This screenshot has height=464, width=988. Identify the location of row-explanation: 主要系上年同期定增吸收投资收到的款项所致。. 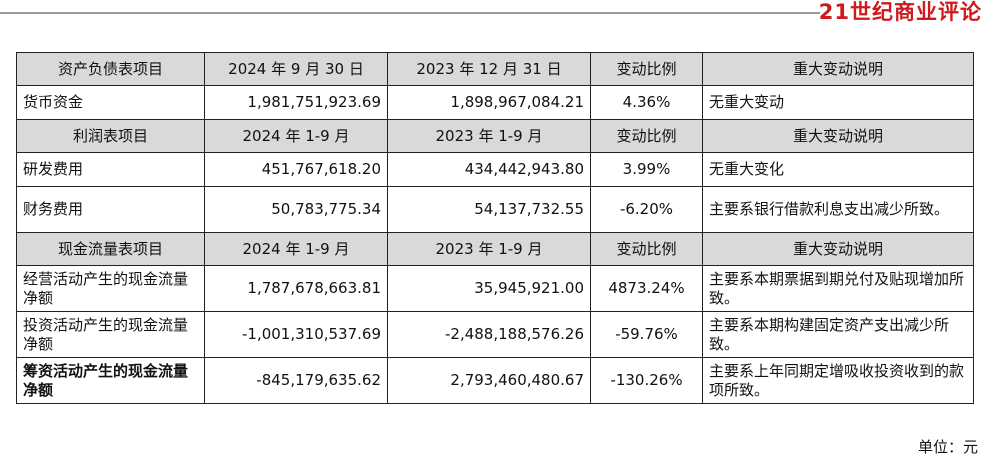
(838, 380).